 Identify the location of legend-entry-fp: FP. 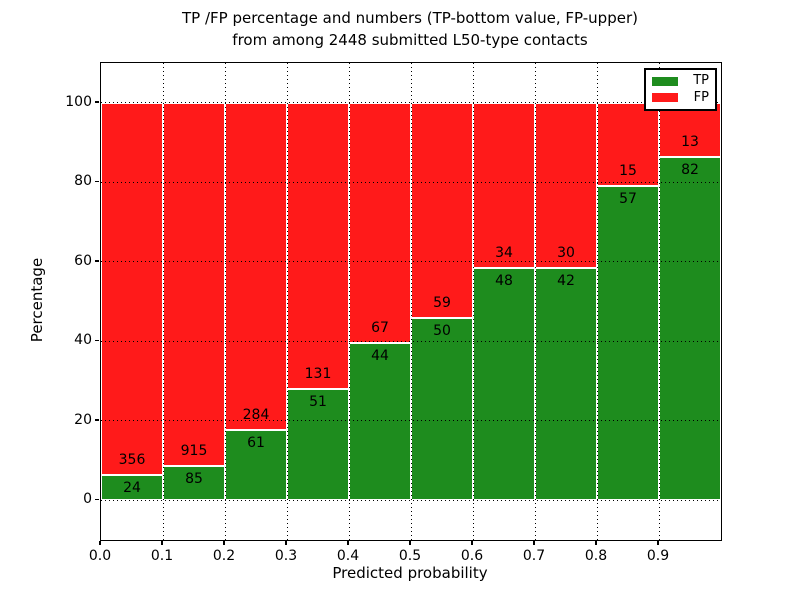
(680, 97).